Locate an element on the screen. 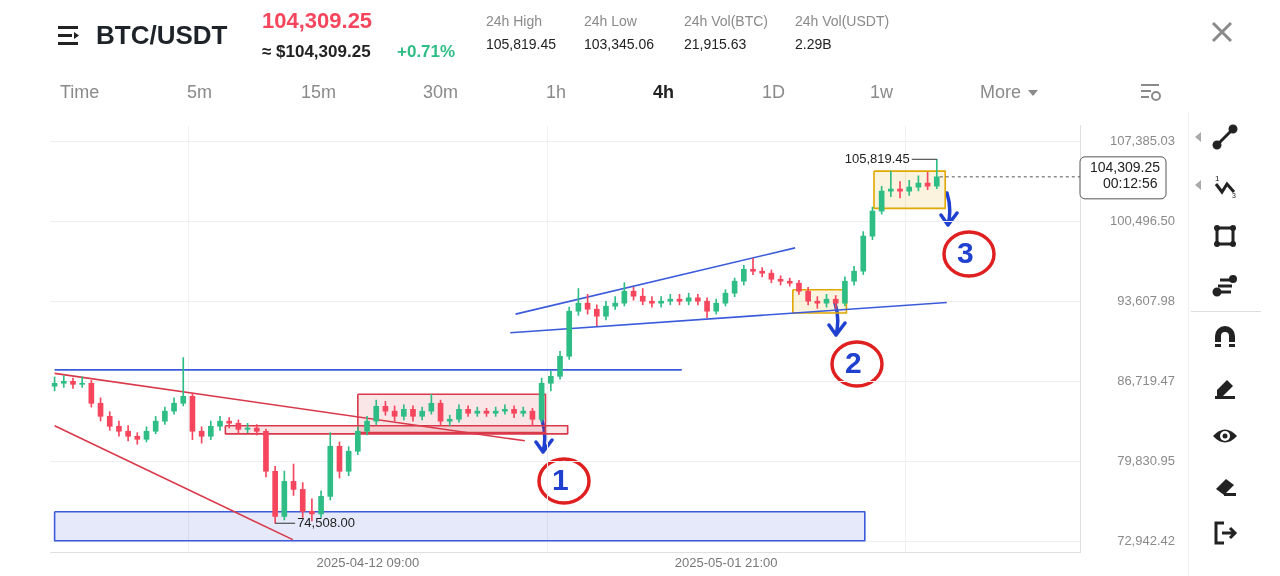 The width and height of the screenshot is (1280, 576). text: 1D is located at coordinates (774, 92).